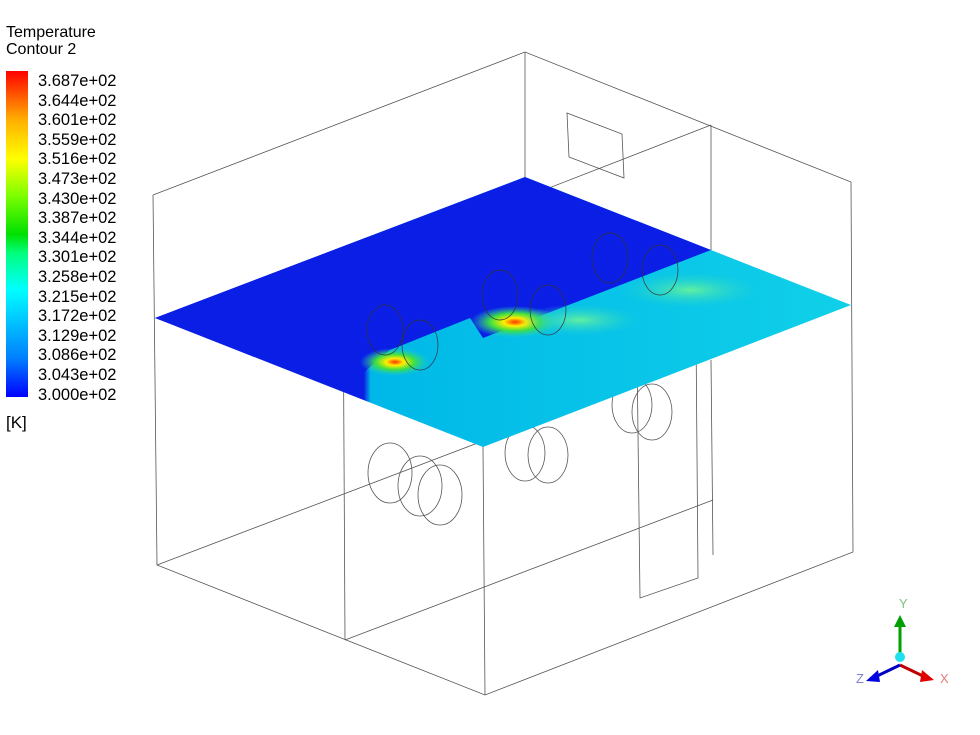 The width and height of the screenshot is (980, 735). I want to click on colorbar-tick-label: 3.387e+02, so click(77, 218).